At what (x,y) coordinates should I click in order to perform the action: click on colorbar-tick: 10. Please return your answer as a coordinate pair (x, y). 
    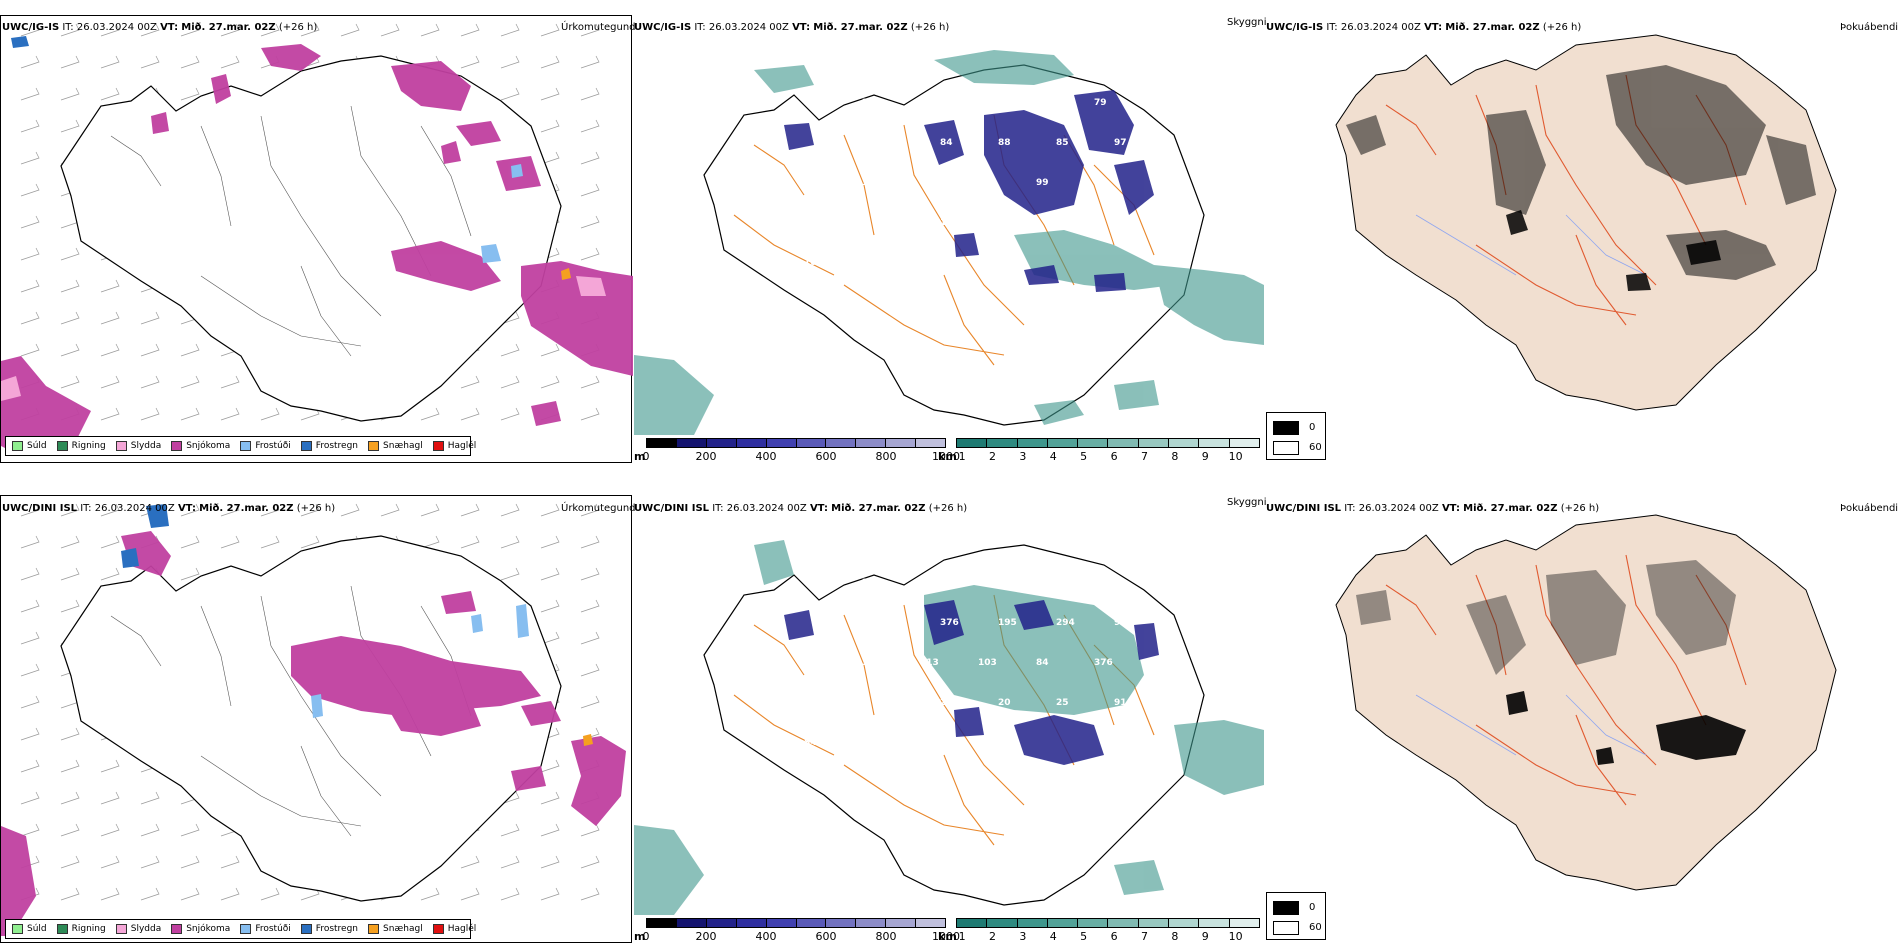
    Looking at the image, I should click on (1235, 936).